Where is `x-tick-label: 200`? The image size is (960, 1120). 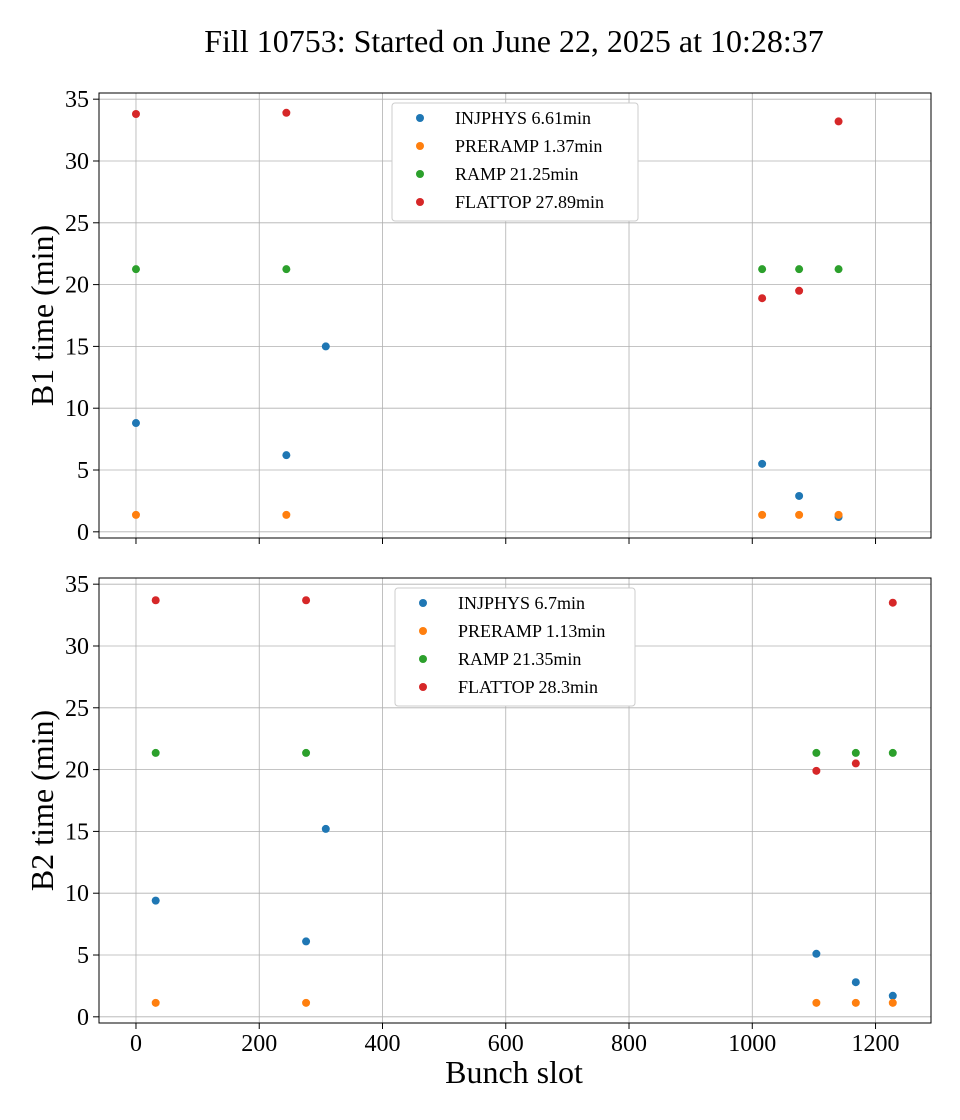 x-tick-label: 200 is located at coordinates (259, 1044).